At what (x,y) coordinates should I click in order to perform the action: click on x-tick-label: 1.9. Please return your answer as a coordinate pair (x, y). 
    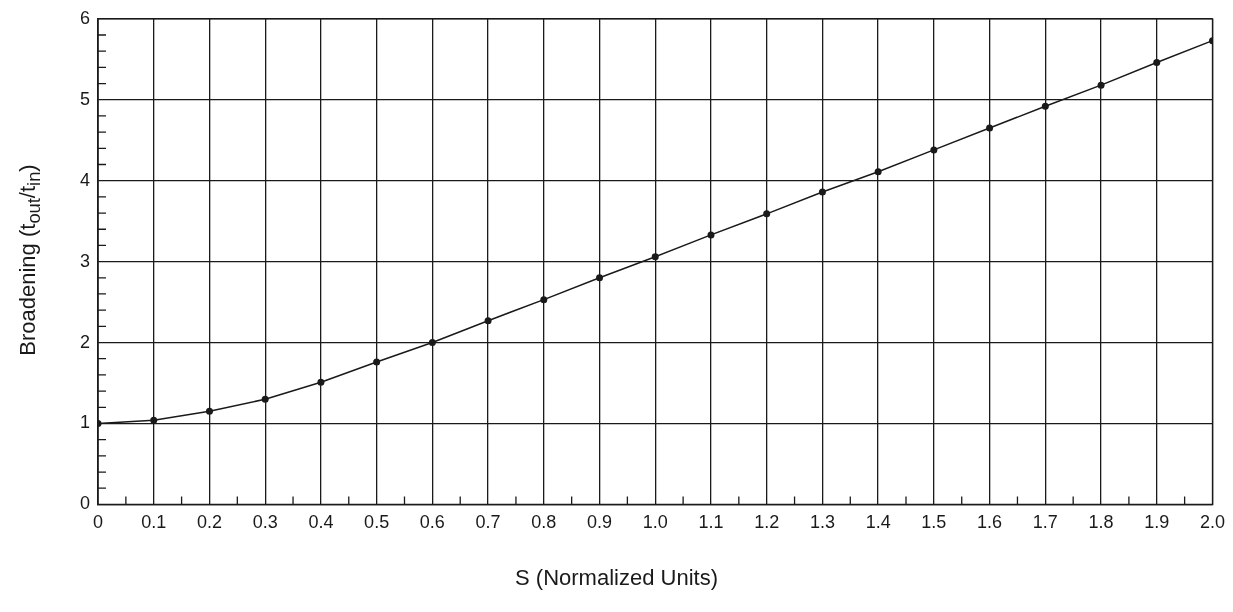
    Looking at the image, I should click on (1157, 522).